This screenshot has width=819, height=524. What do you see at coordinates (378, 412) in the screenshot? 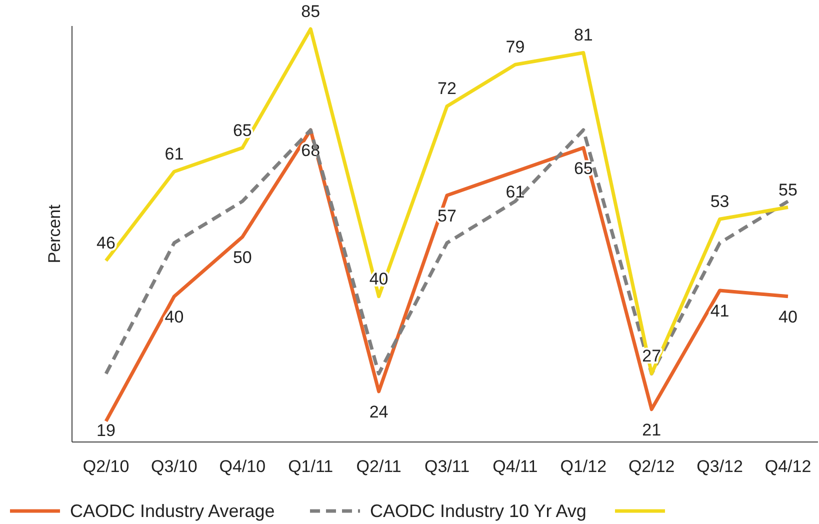
I see `data-label: 24` at bounding box center [378, 412].